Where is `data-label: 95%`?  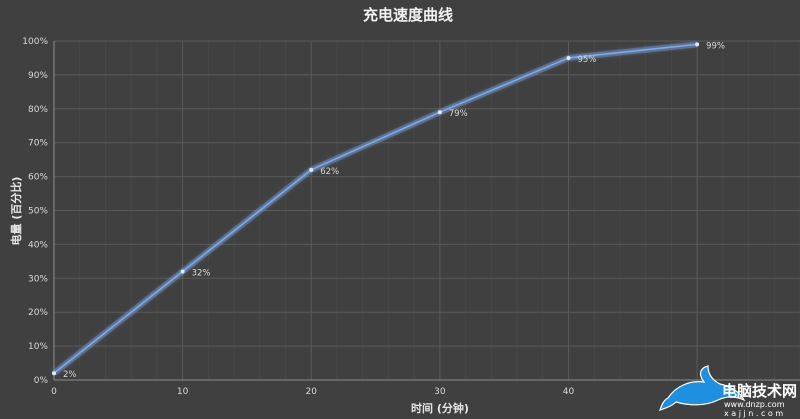
data-label: 95% is located at coordinates (586, 60).